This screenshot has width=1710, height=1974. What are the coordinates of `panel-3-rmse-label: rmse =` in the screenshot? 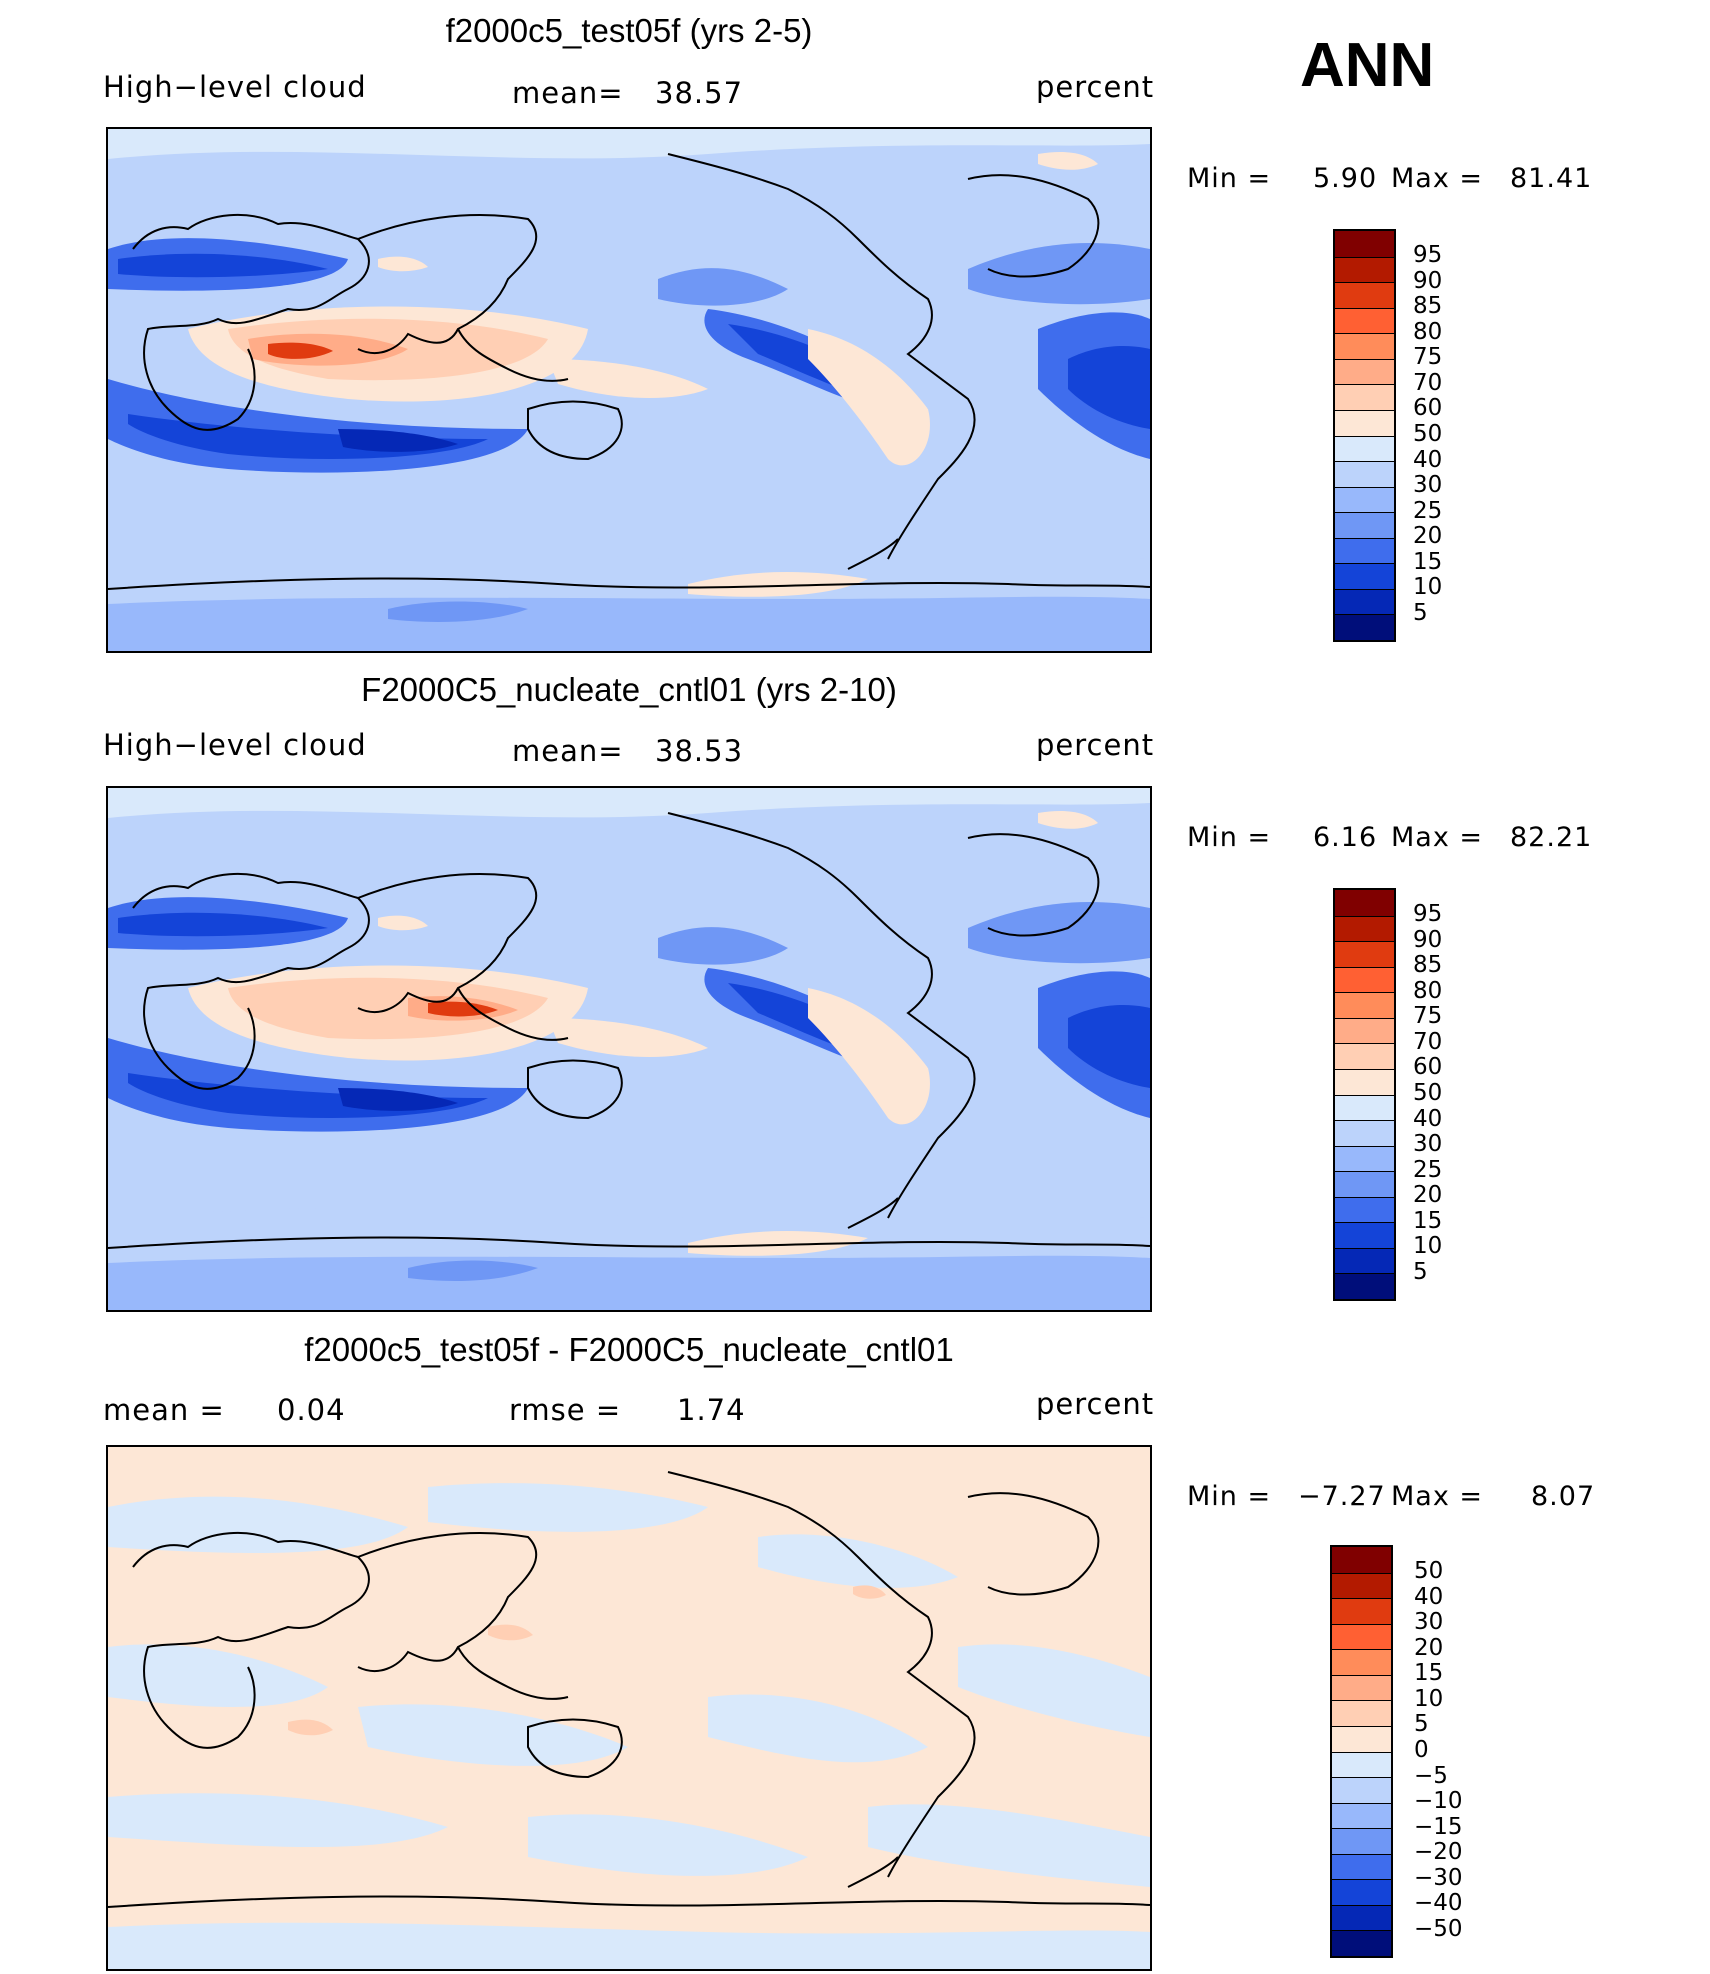 It's located at (565, 1410).